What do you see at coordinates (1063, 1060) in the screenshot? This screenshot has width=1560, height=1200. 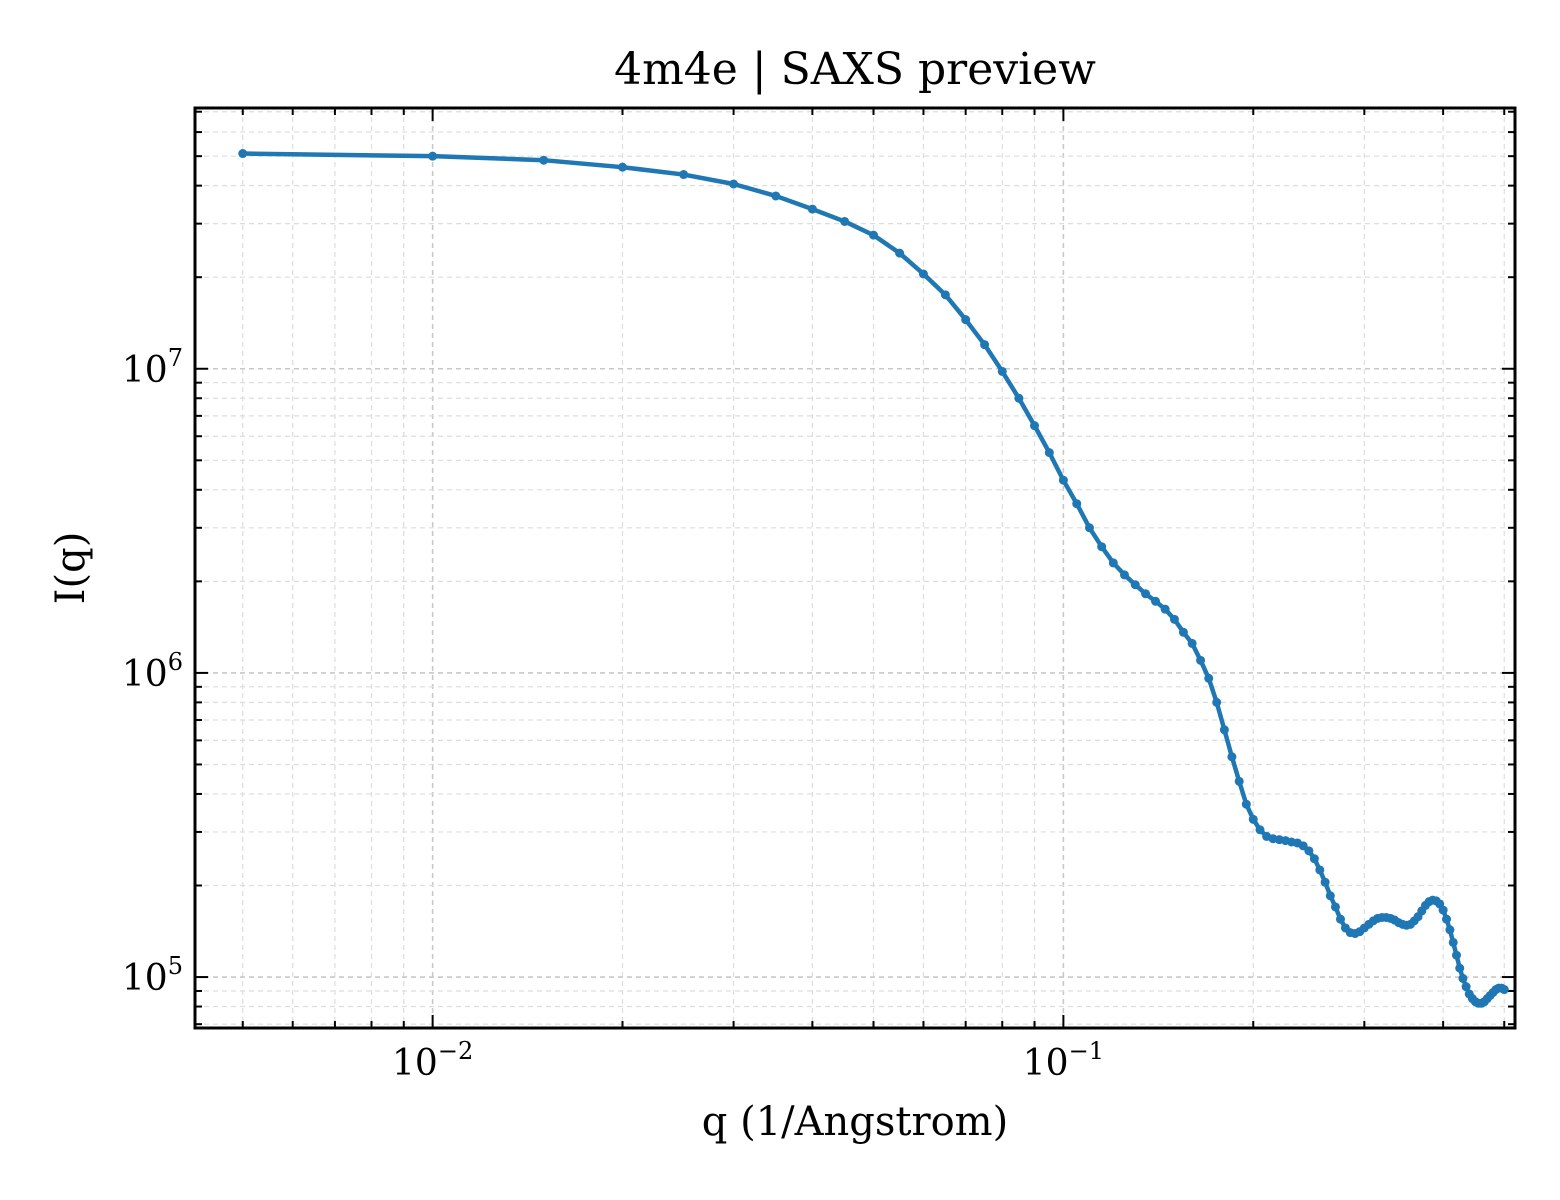 I see `x-tick-label: 10⁻¹` at bounding box center [1063, 1060].